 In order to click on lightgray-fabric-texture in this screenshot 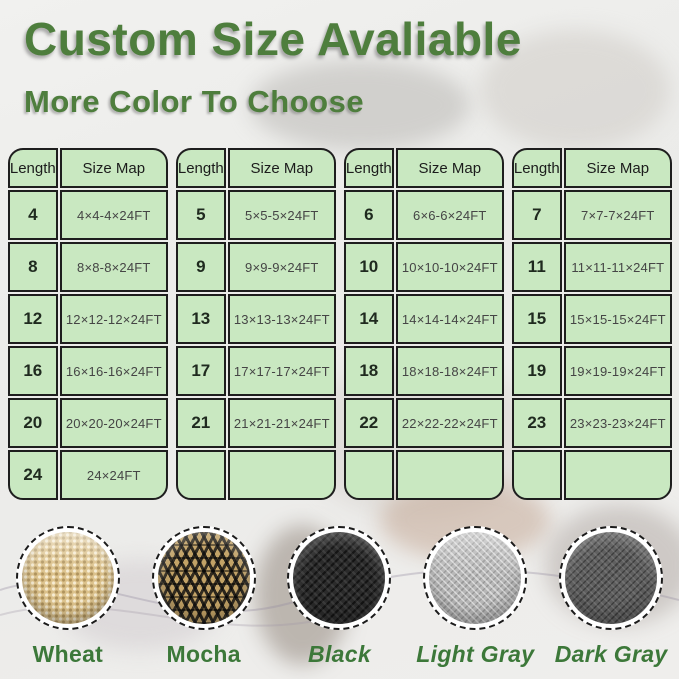, I will do `click(475, 578)`.